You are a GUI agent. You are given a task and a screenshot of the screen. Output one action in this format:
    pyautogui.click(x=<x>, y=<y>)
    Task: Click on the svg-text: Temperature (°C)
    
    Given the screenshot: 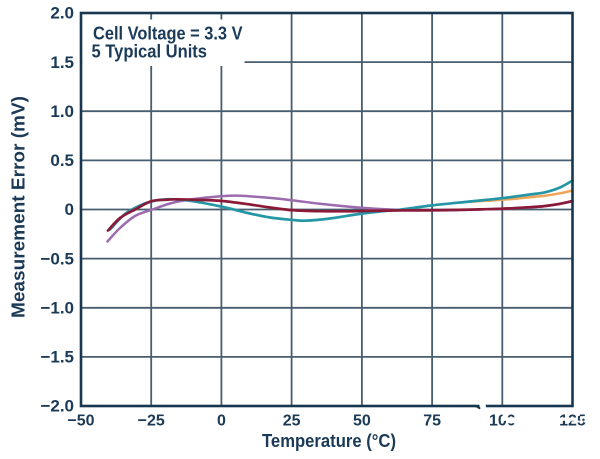 What is the action you would take?
    pyautogui.click(x=329, y=440)
    